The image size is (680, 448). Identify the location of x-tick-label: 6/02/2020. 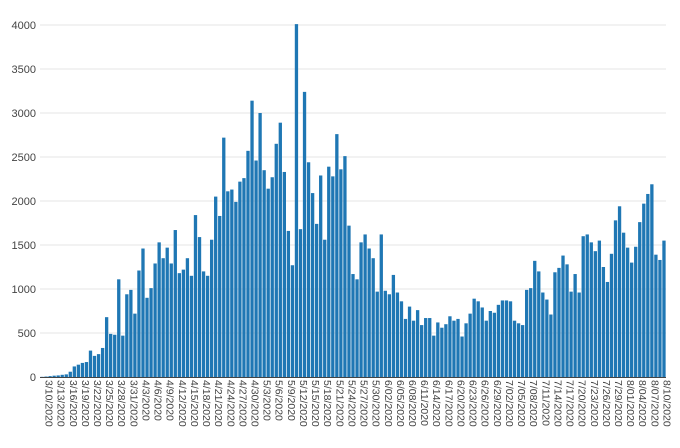
(388, 403).